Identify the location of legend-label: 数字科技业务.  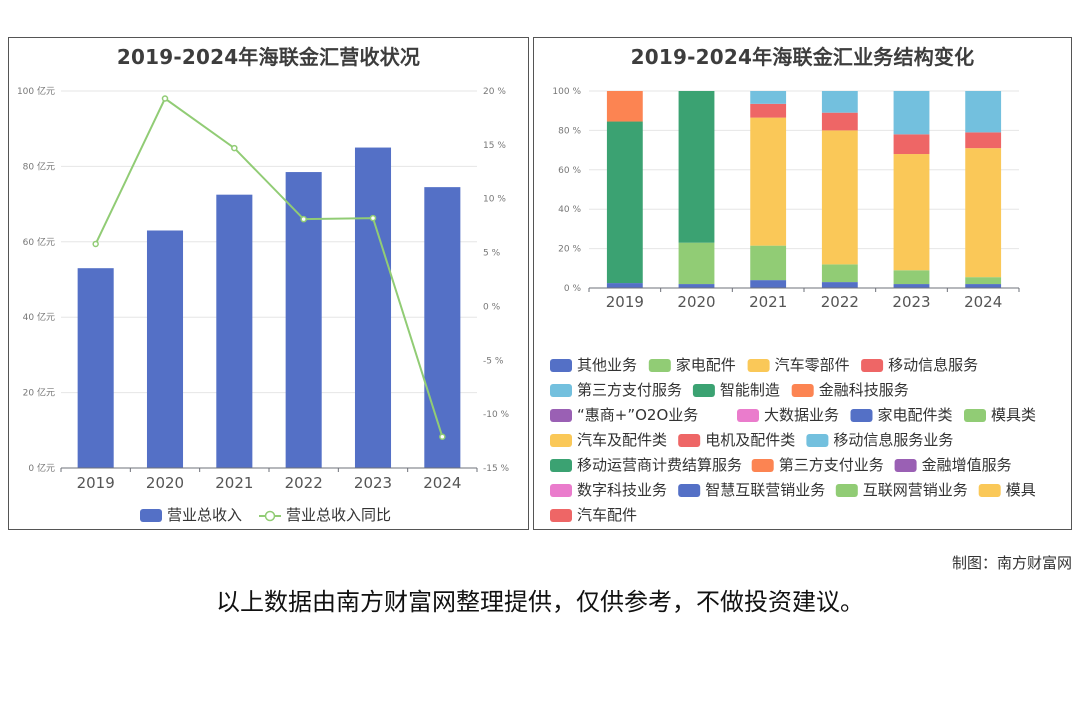
(622, 490).